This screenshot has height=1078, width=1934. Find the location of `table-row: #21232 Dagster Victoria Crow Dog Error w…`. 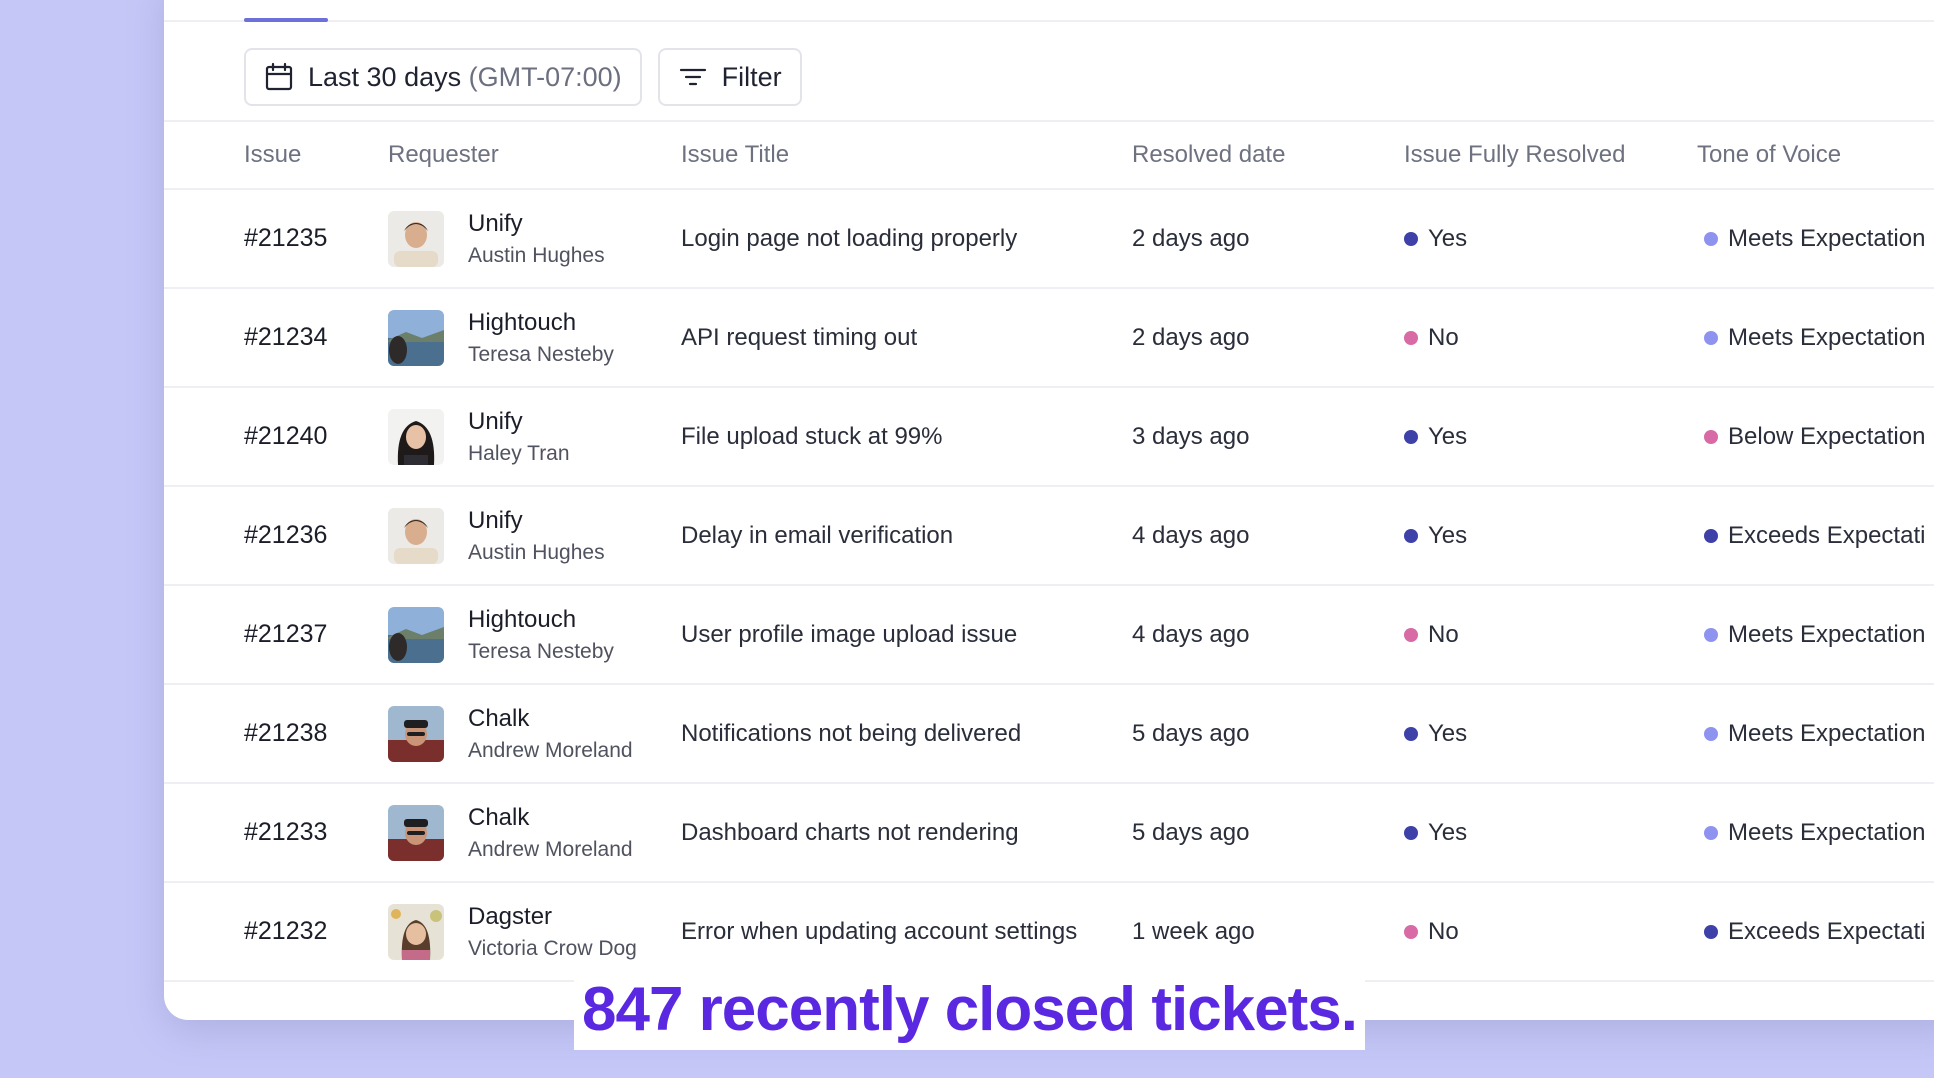

table-row: #21232 Dagster Victoria Crow Dog Error w… is located at coordinates (1049, 932).